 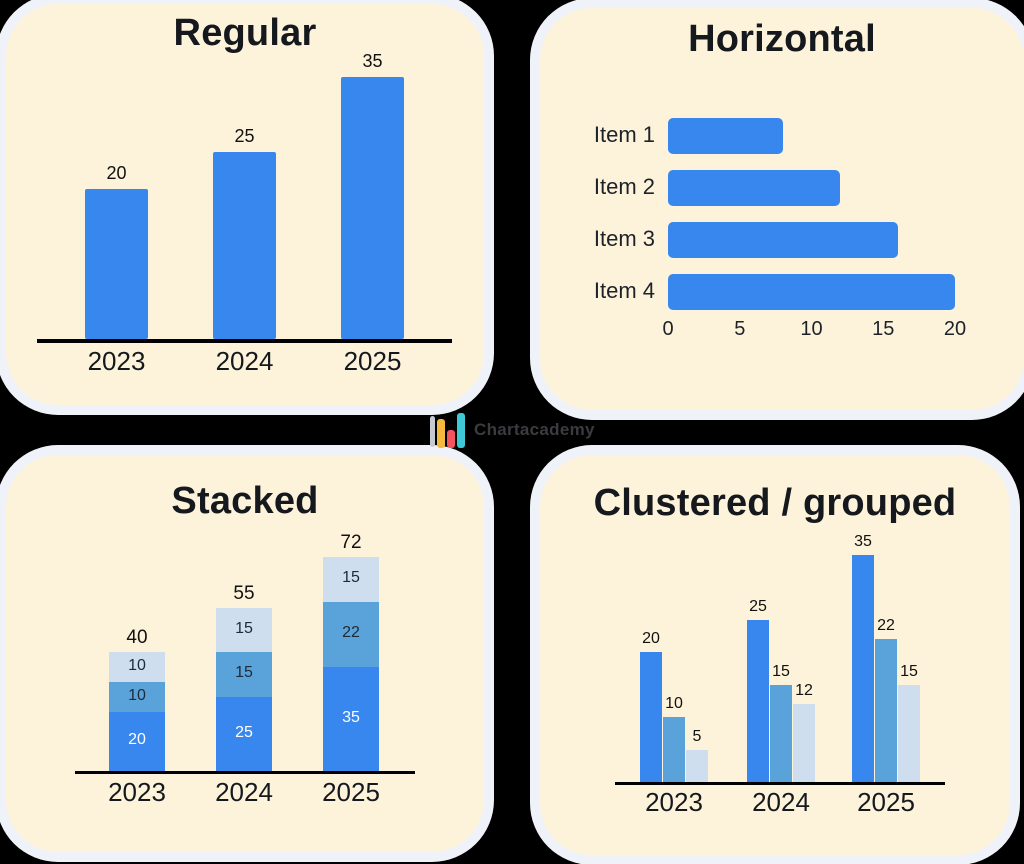 What do you see at coordinates (245, 501) in the screenshot?
I see `chart-title-stacked: Stacked` at bounding box center [245, 501].